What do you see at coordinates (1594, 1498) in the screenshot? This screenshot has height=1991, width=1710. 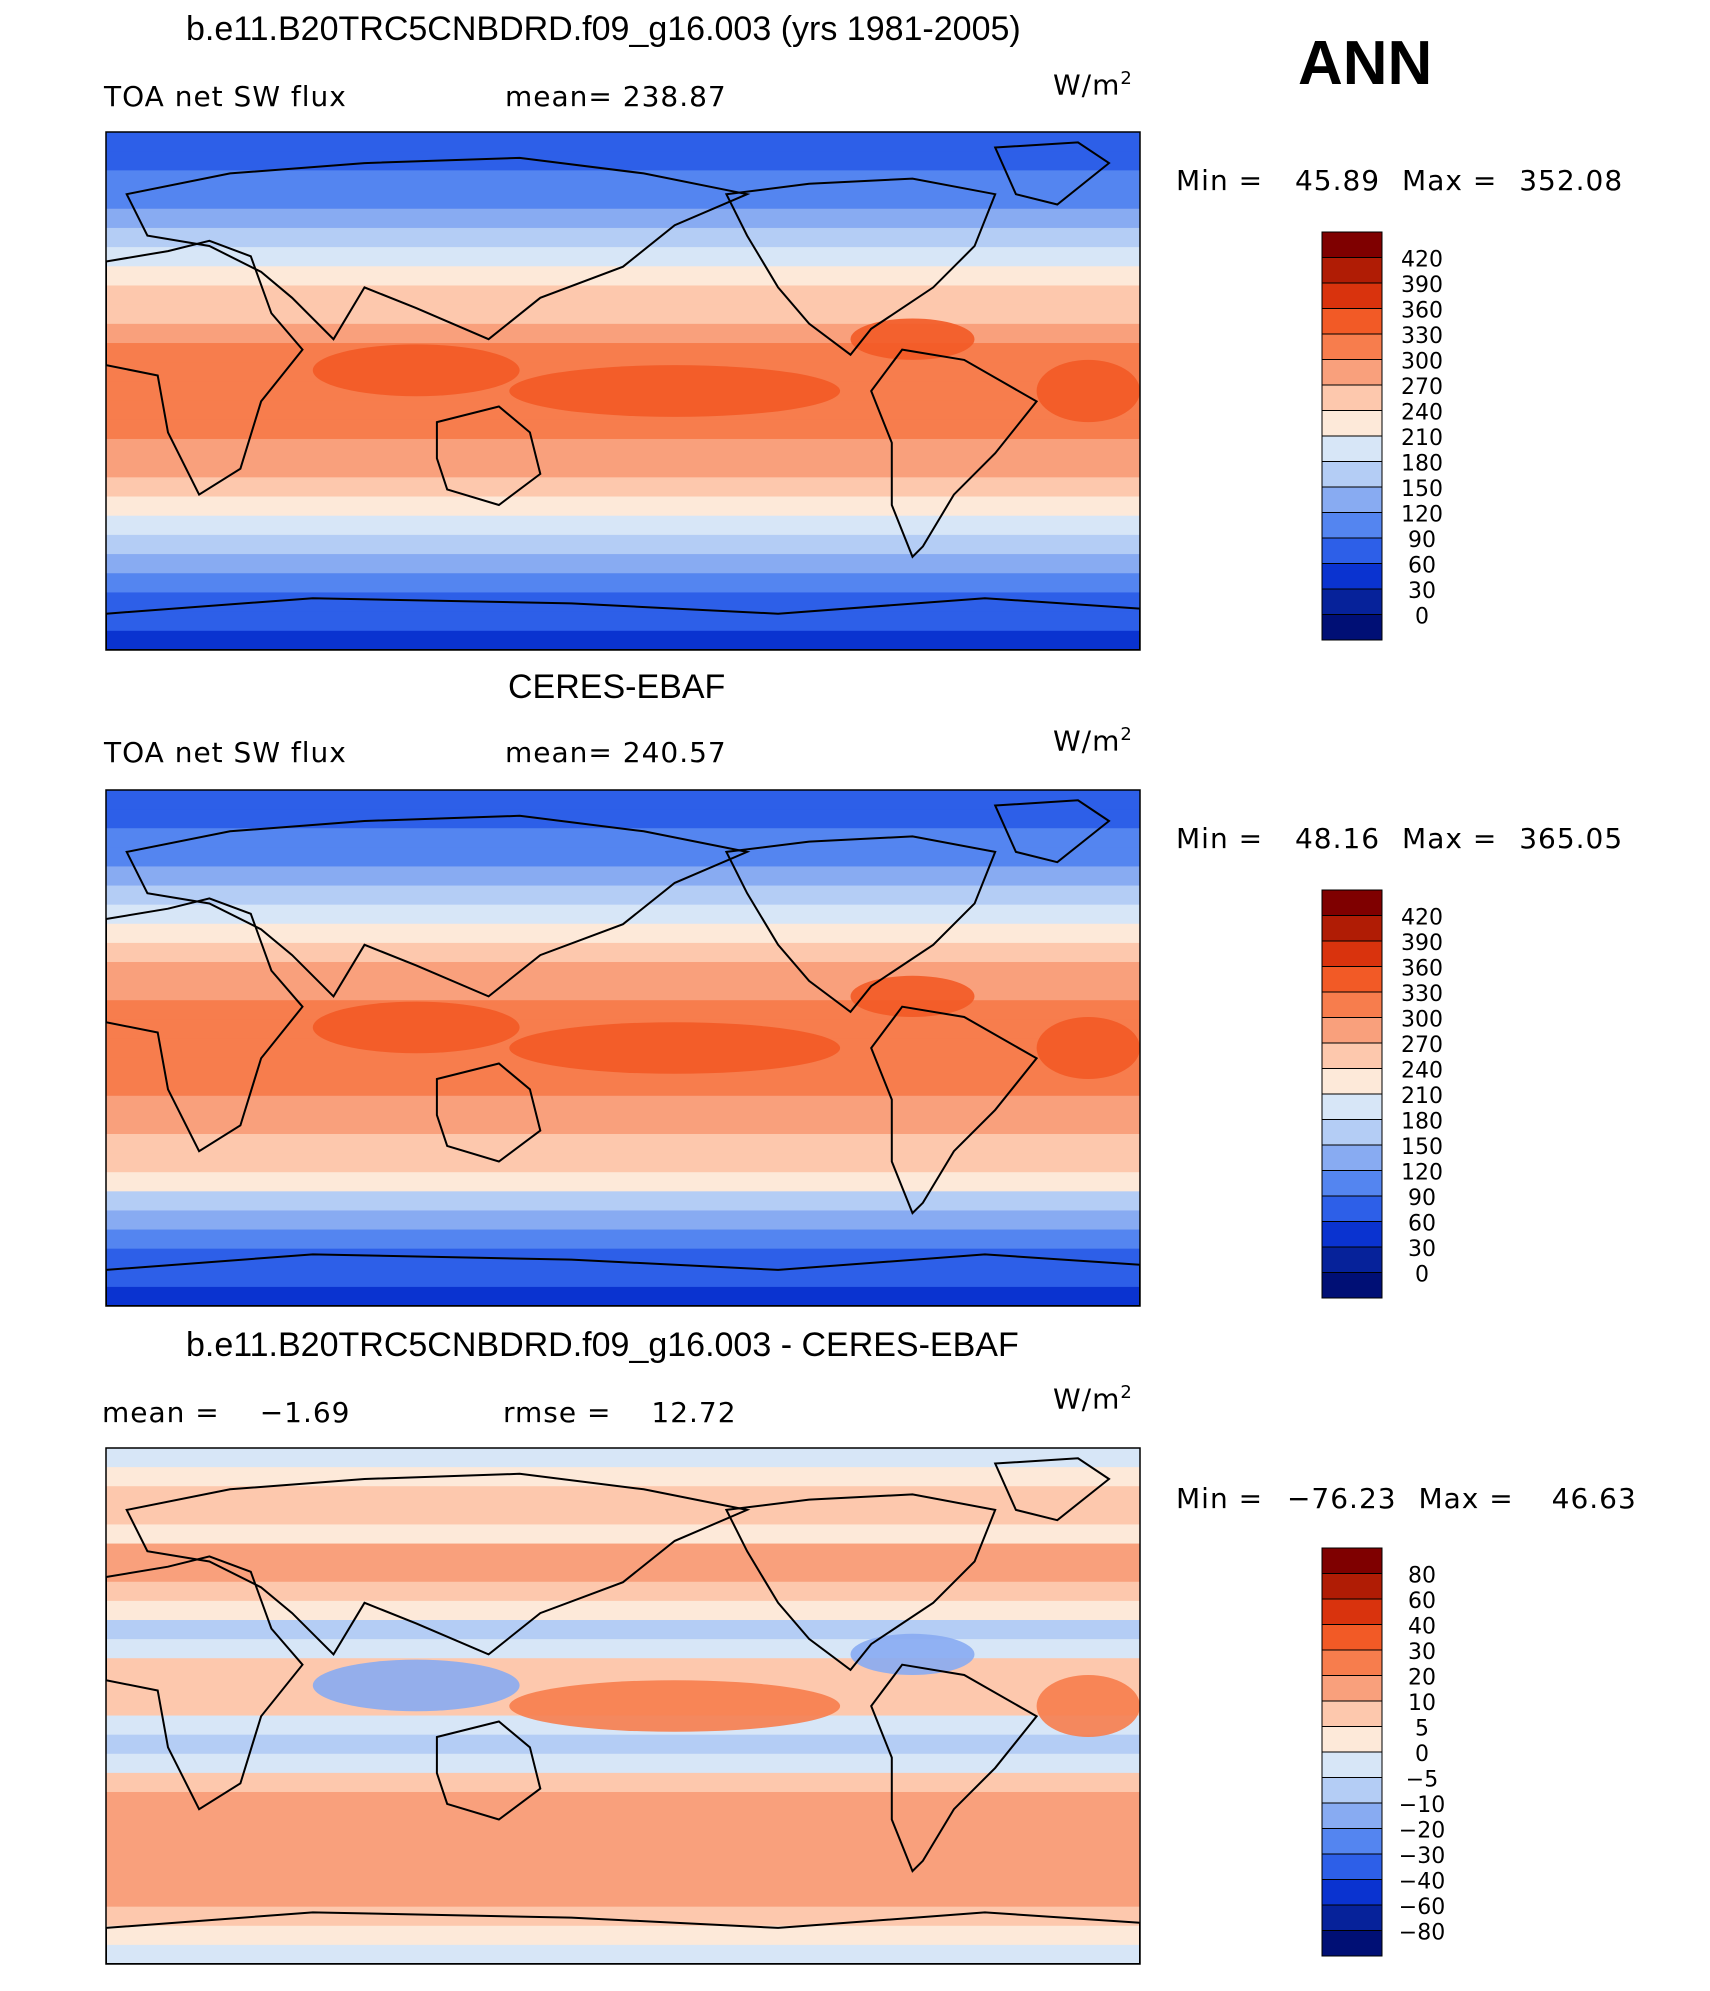 I see `panel3-max-value: 46.63` at bounding box center [1594, 1498].